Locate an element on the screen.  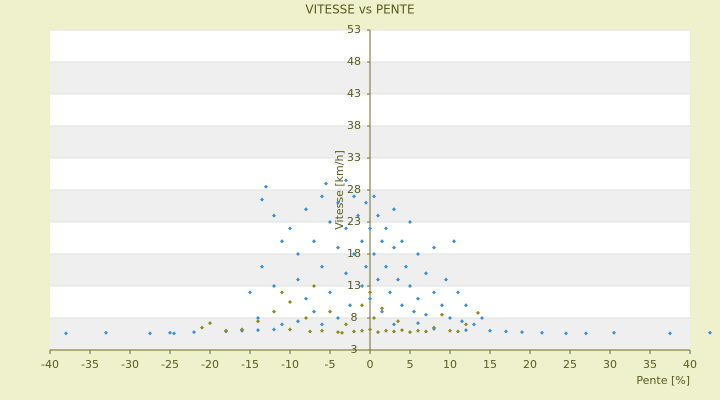
y-tick-label: 48 is located at coordinates (354, 61).